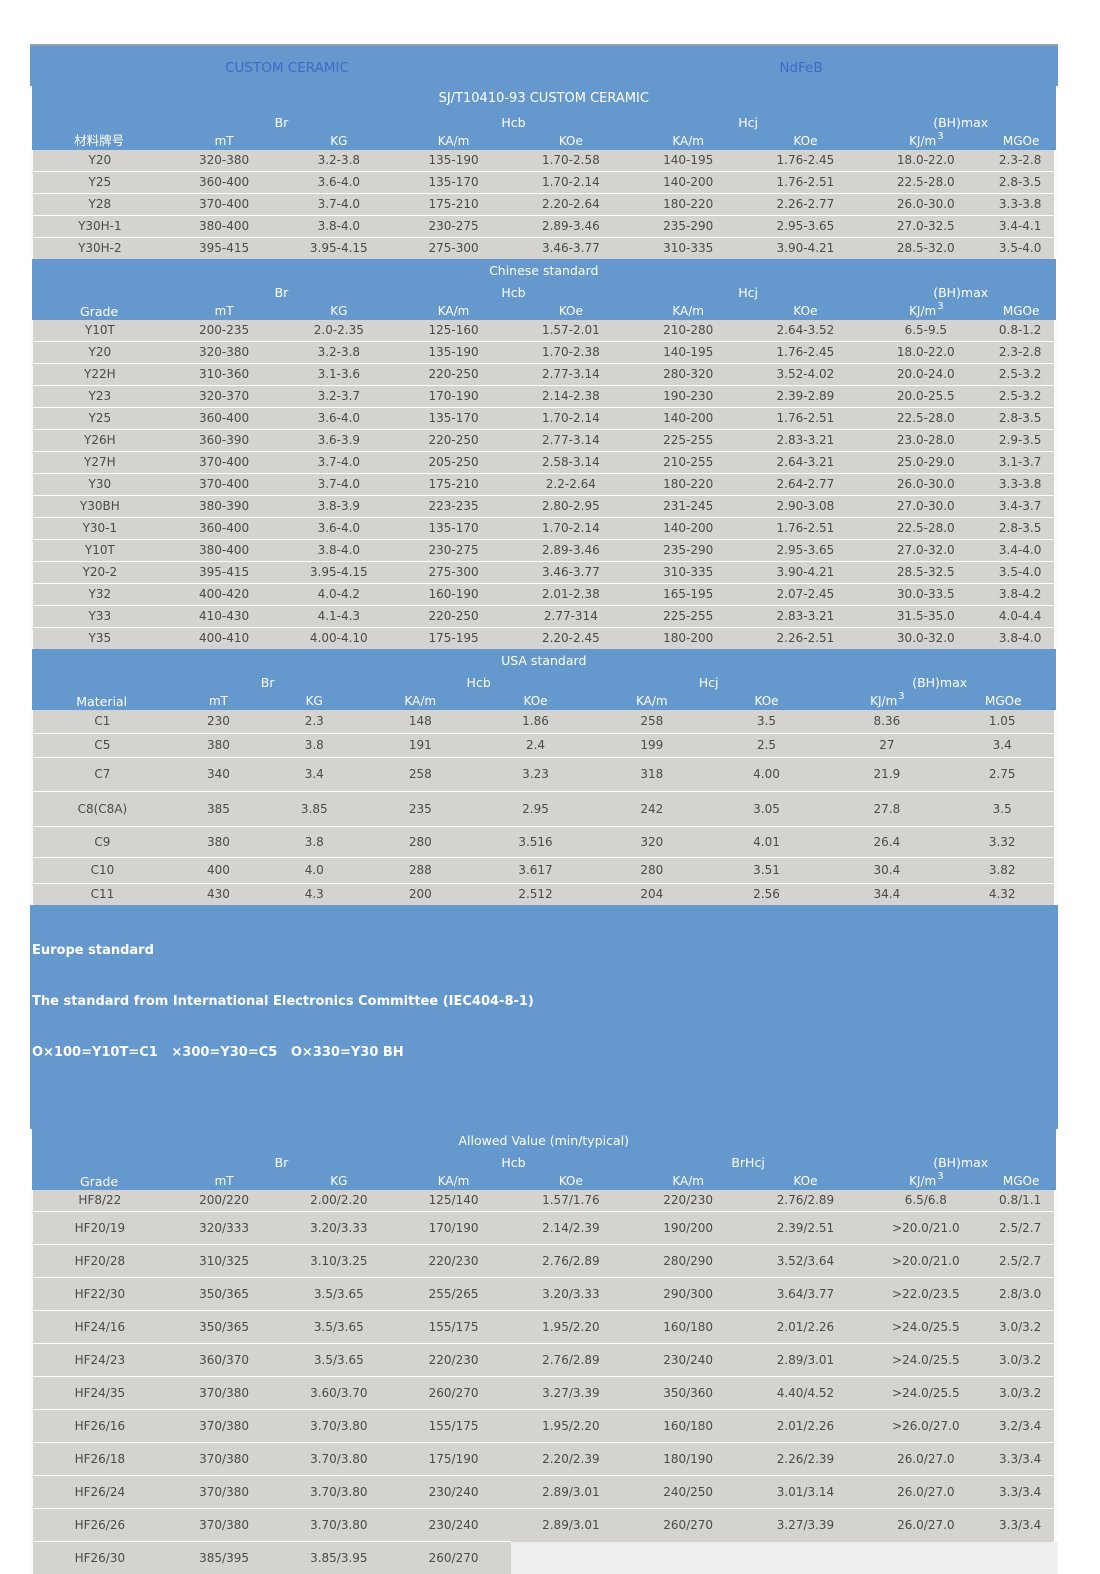 This screenshot has height=1574, width=1100. I want to click on data-cell: 3.27/3.39, so click(806, 1525).